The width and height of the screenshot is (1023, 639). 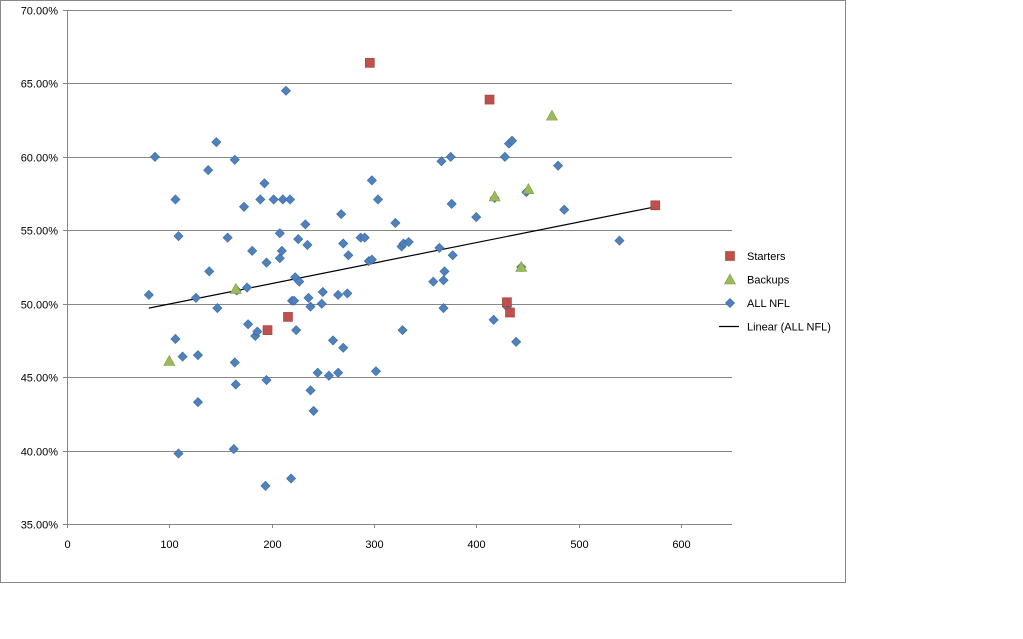 What do you see at coordinates (789, 328) in the screenshot?
I see `legend-label: Linear (ALL NFL)` at bounding box center [789, 328].